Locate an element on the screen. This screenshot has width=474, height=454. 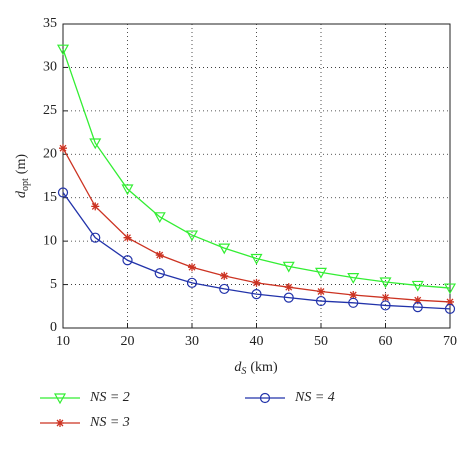
x-tick-label: 50 is located at coordinates (321, 341).